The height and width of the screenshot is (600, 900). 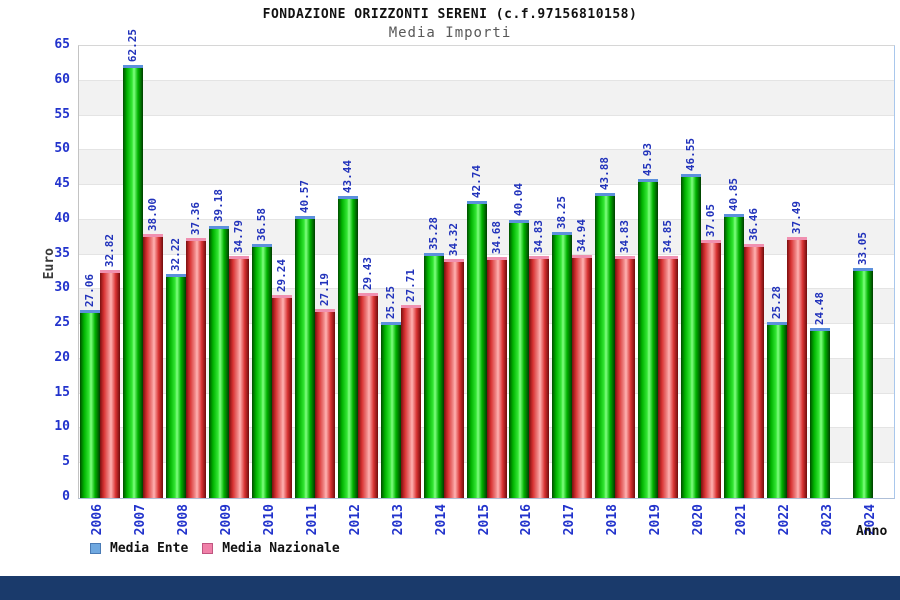 What do you see at coordinates (776, 410) in the screenshot?
I see `bar-media-ente-2022` at bounding box center [776, 410].